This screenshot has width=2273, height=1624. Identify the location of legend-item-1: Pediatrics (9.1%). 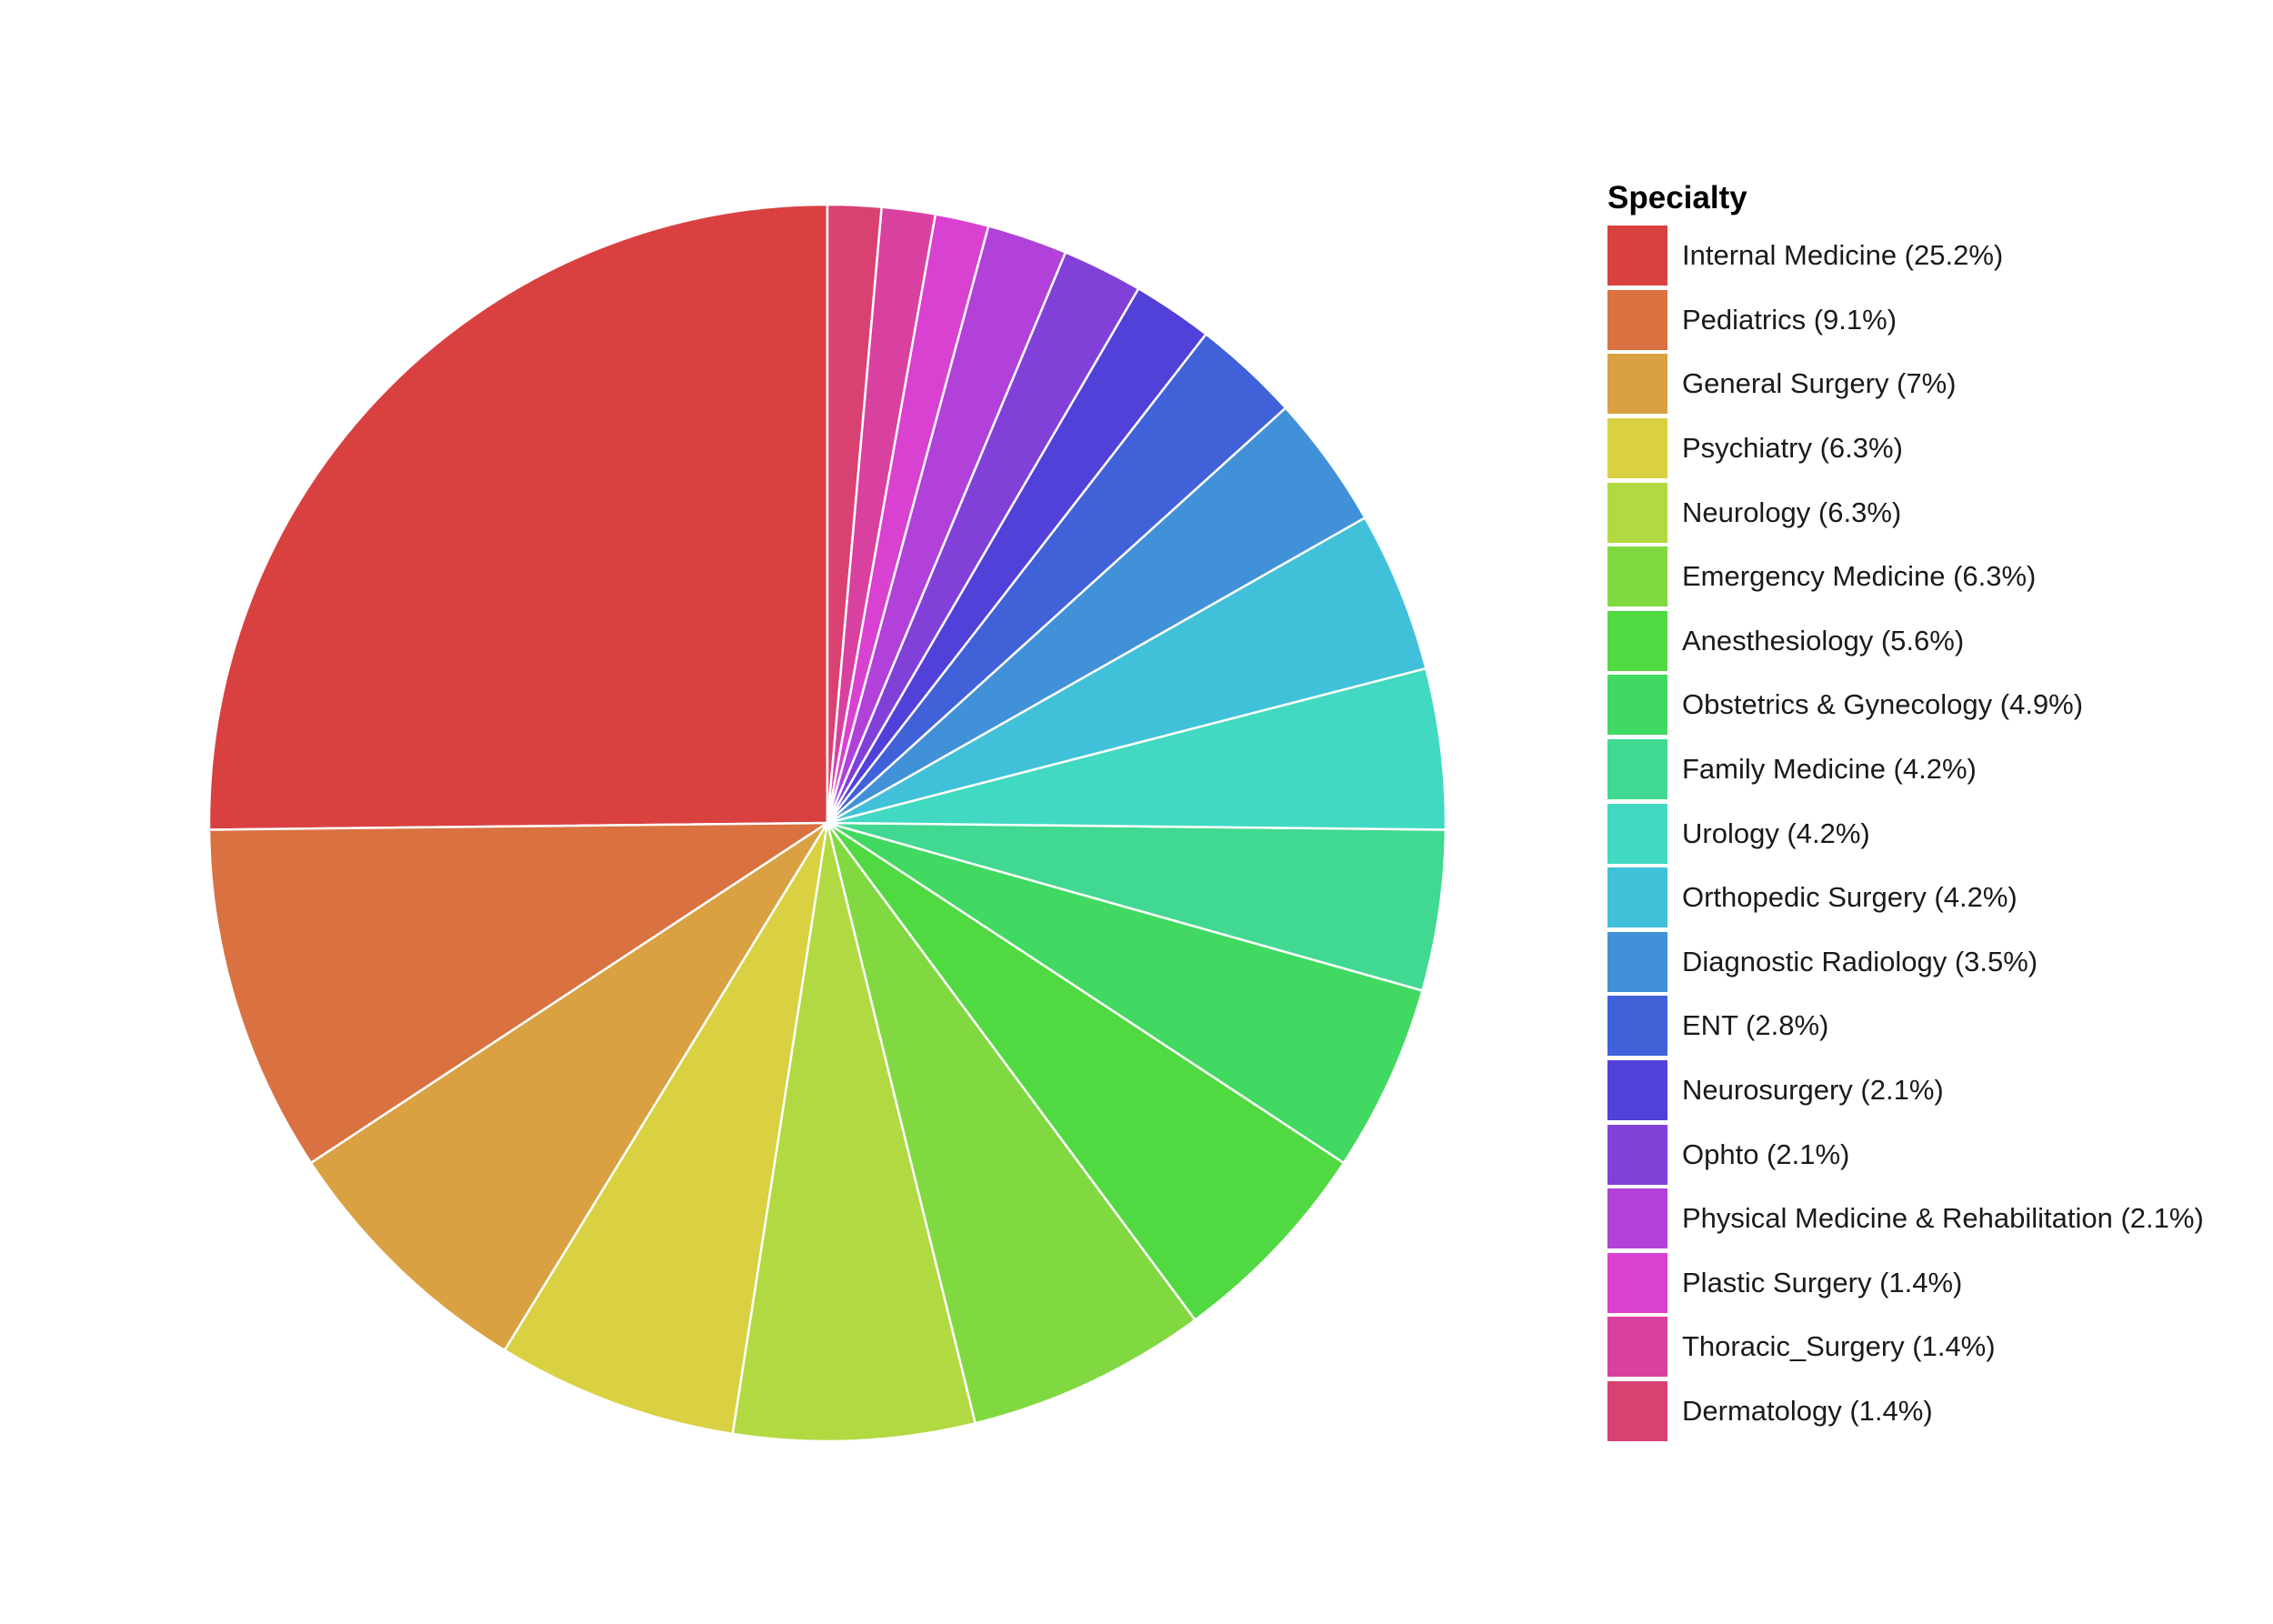
(1905, 320).